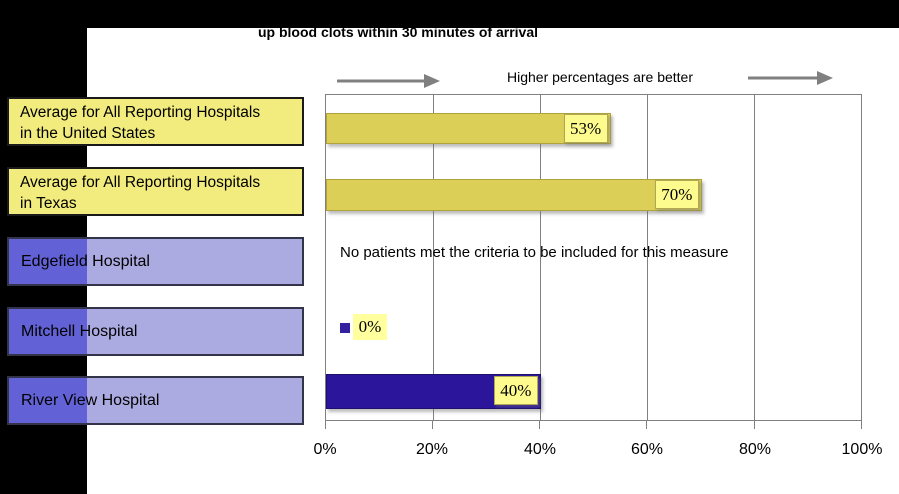 Image resolution: width=899 pixels, height=494 pixels. Describe the element at coordinates (468, 128) in the screenshot. I see `bar-us-average` at that location.